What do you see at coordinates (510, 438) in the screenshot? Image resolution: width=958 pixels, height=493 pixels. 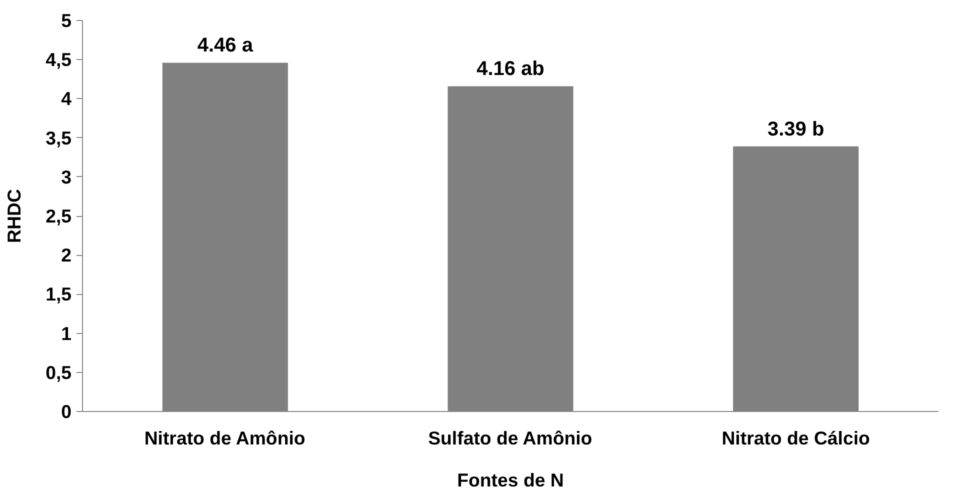 I see `x-tick-label: Sulfato de Amônio` at bounding box center [510, 438].